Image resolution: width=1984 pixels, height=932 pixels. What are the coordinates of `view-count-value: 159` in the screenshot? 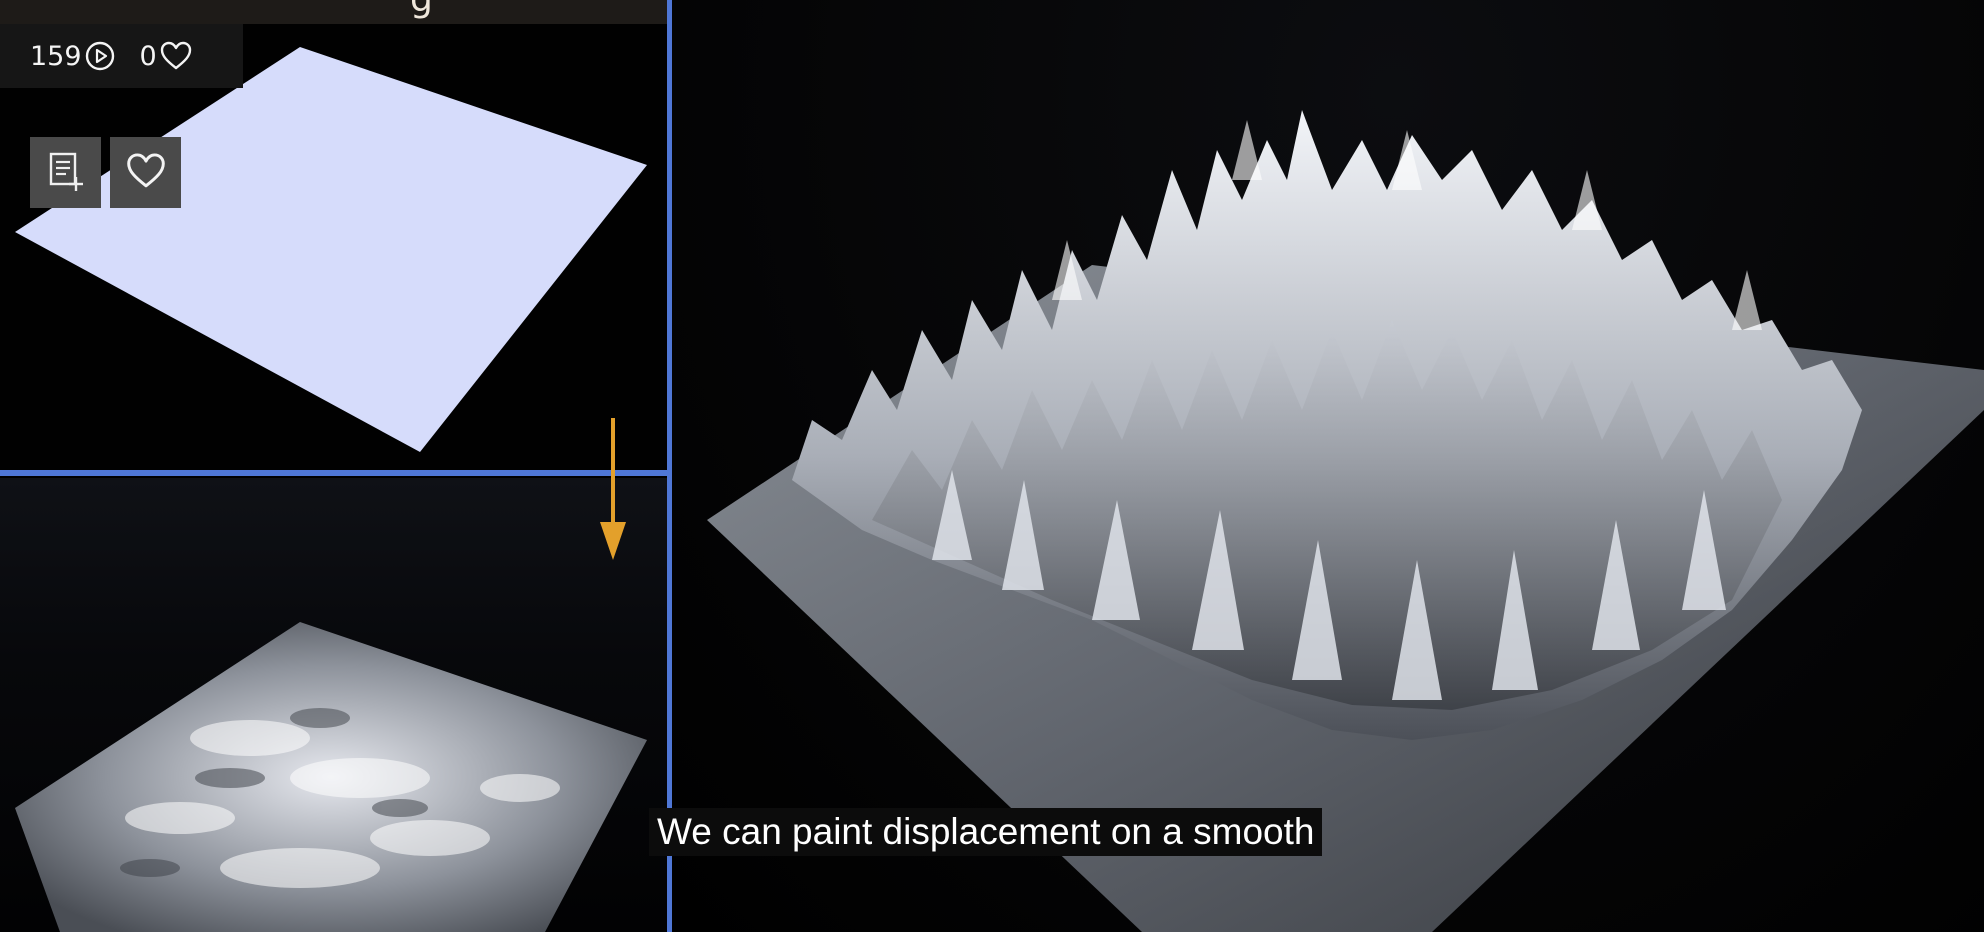 It's located at (56, 56).